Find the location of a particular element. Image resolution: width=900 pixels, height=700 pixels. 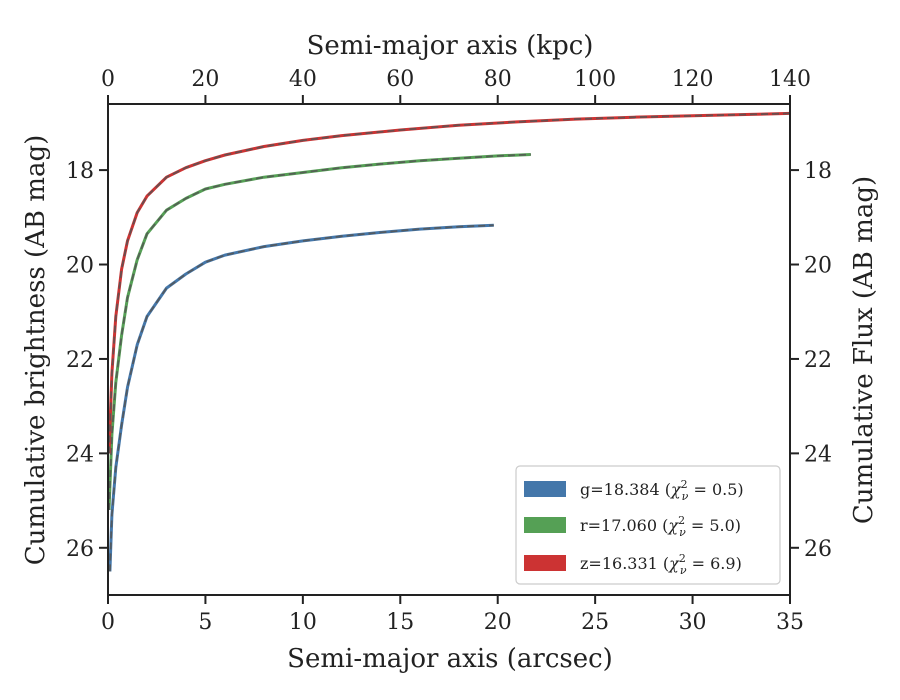

legend-box is located at coordinates (648, 525).